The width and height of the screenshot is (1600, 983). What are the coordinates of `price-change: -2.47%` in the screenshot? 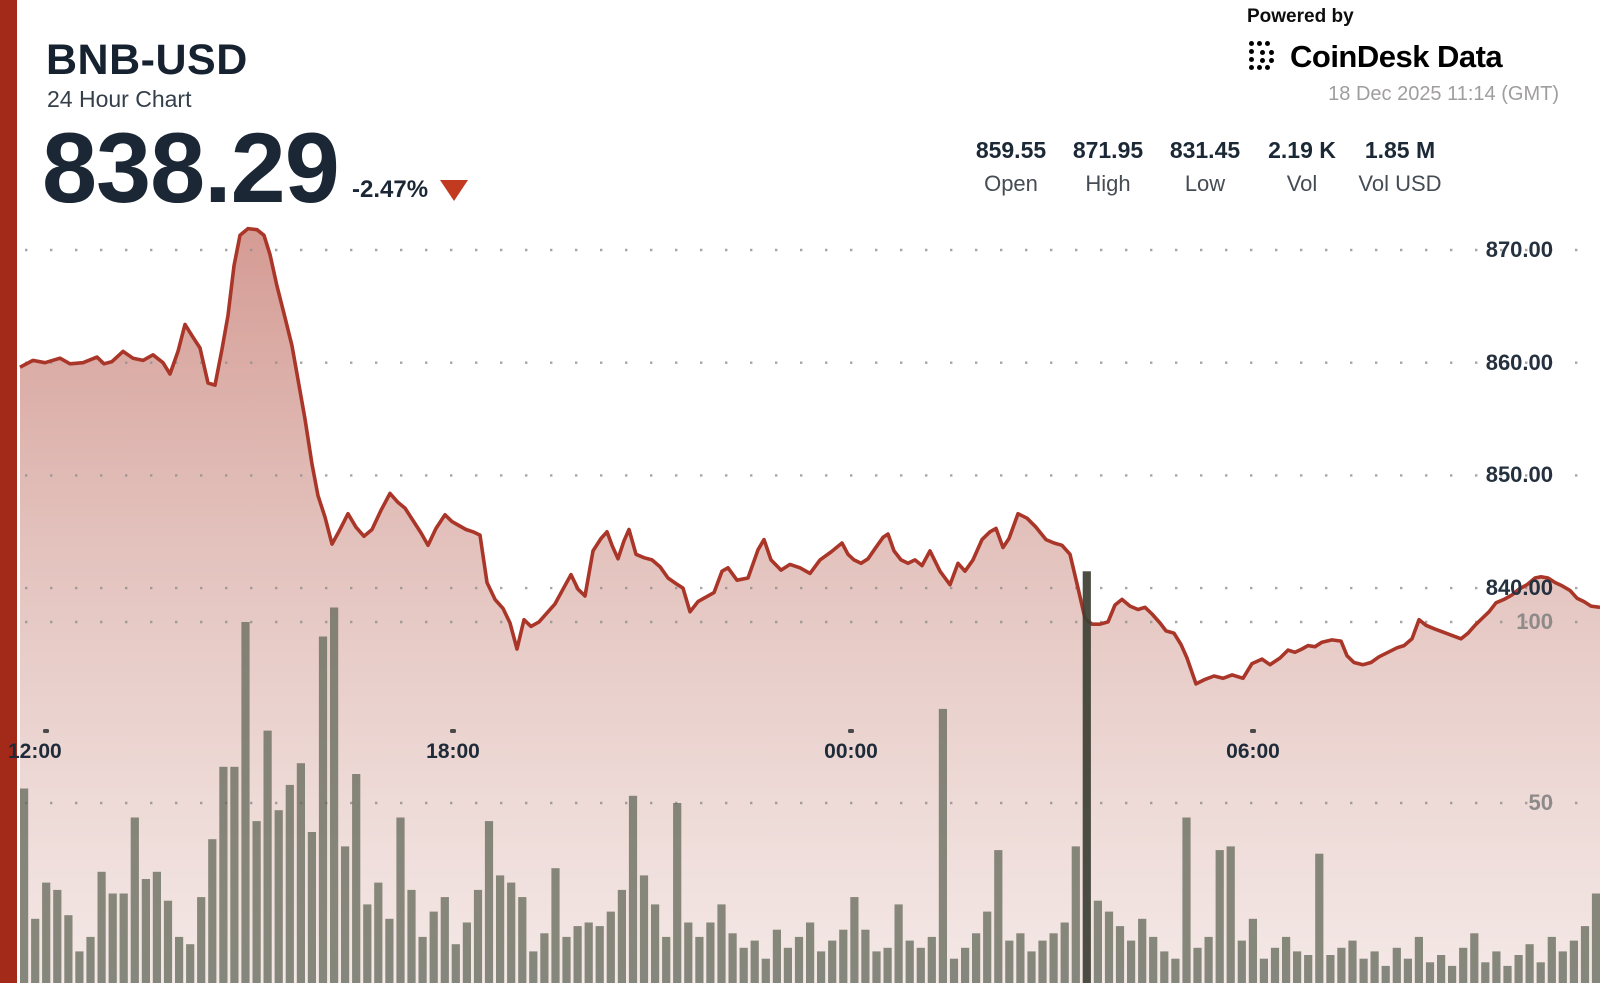 It's located at (410, 190).